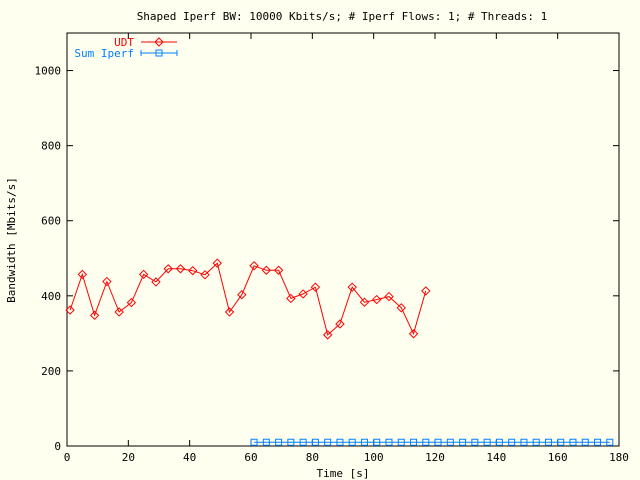 The width and height of the screenshot is (640, 480). Describe the element at coordinates (250, 457) in the screenshot. I see `x-tick-label: 60` at that location.